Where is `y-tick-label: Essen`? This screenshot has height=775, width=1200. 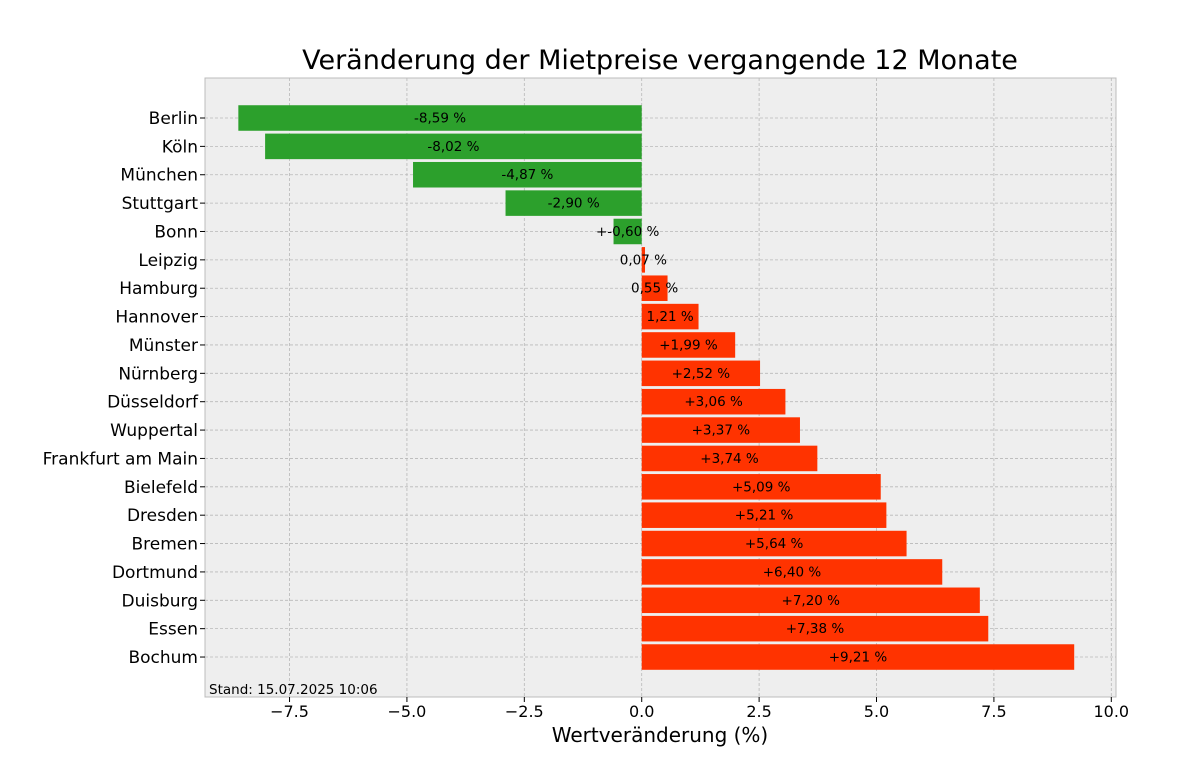
y-tick-label: Essen is located at coordinates (173, 630).